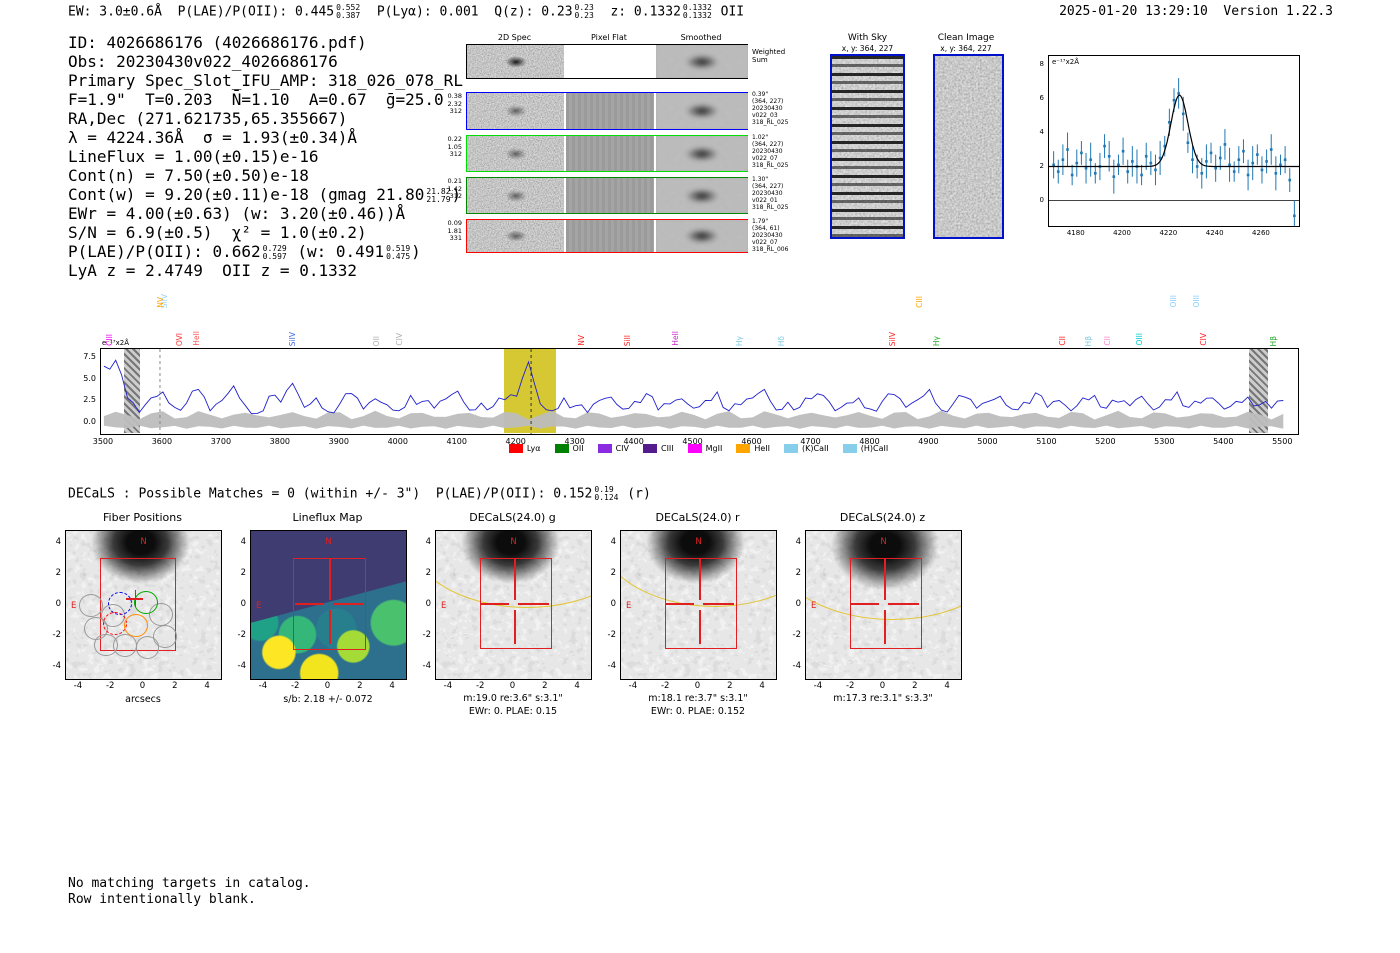  Describe the element at coordinates (280, 441) in the screenshot. I see `x-tick-label: 3800` at that location.